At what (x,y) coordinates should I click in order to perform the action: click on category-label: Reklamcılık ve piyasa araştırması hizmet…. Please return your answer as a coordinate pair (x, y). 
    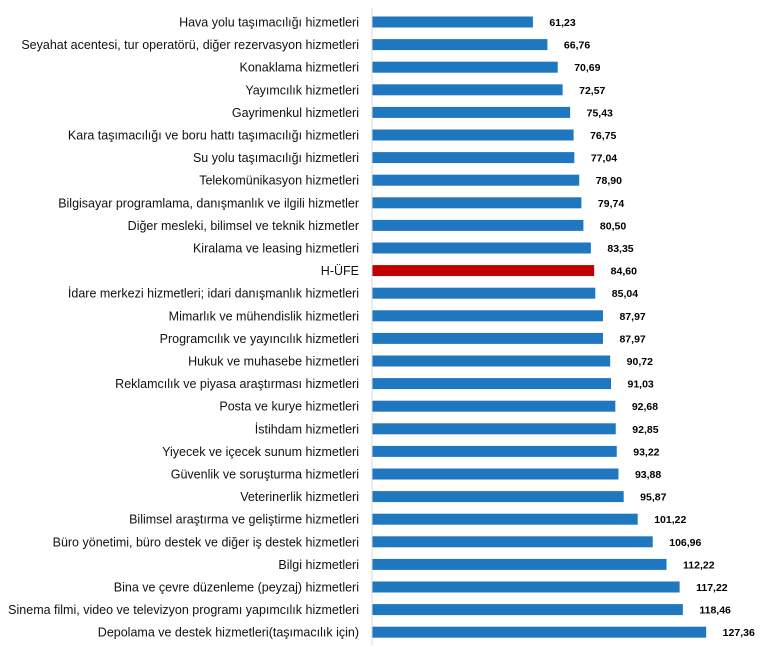
    Looking at the image, I should click on (237, 384).